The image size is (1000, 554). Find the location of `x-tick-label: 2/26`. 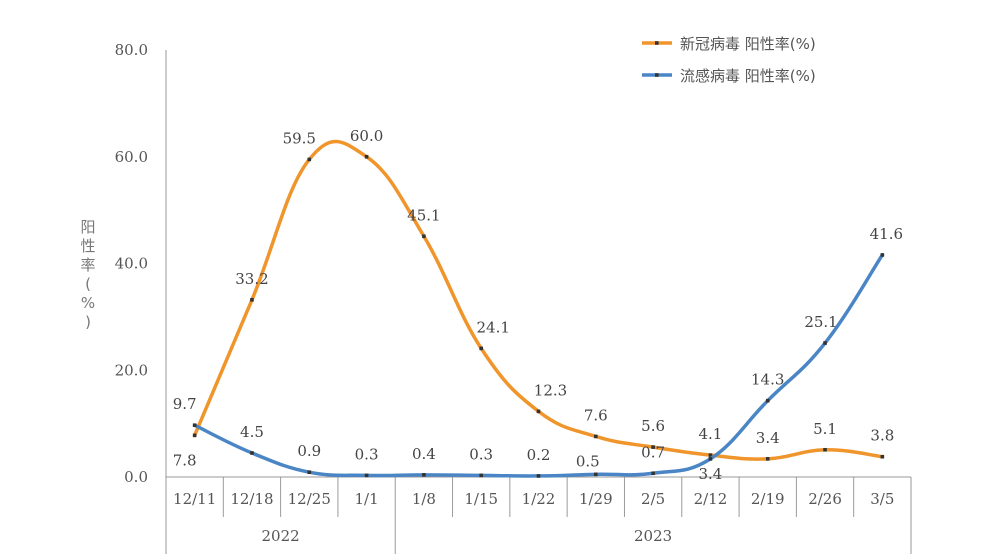

x-tick-label: 2/26 is located at coordinates (825, 499).